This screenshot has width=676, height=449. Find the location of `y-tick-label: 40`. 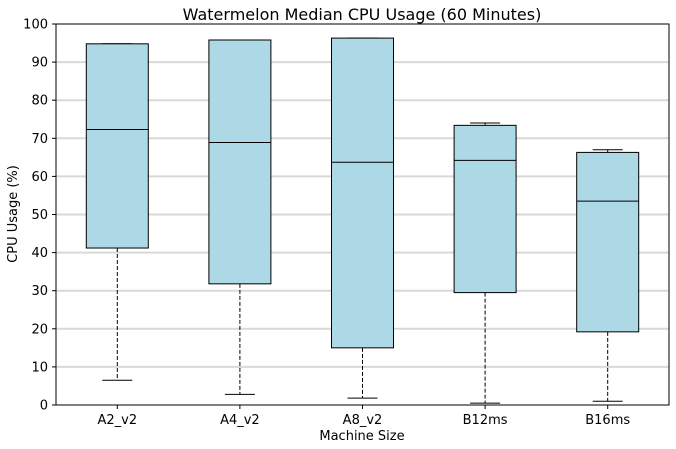

y-tick-label: 40 is located at coordinates (39, 253).